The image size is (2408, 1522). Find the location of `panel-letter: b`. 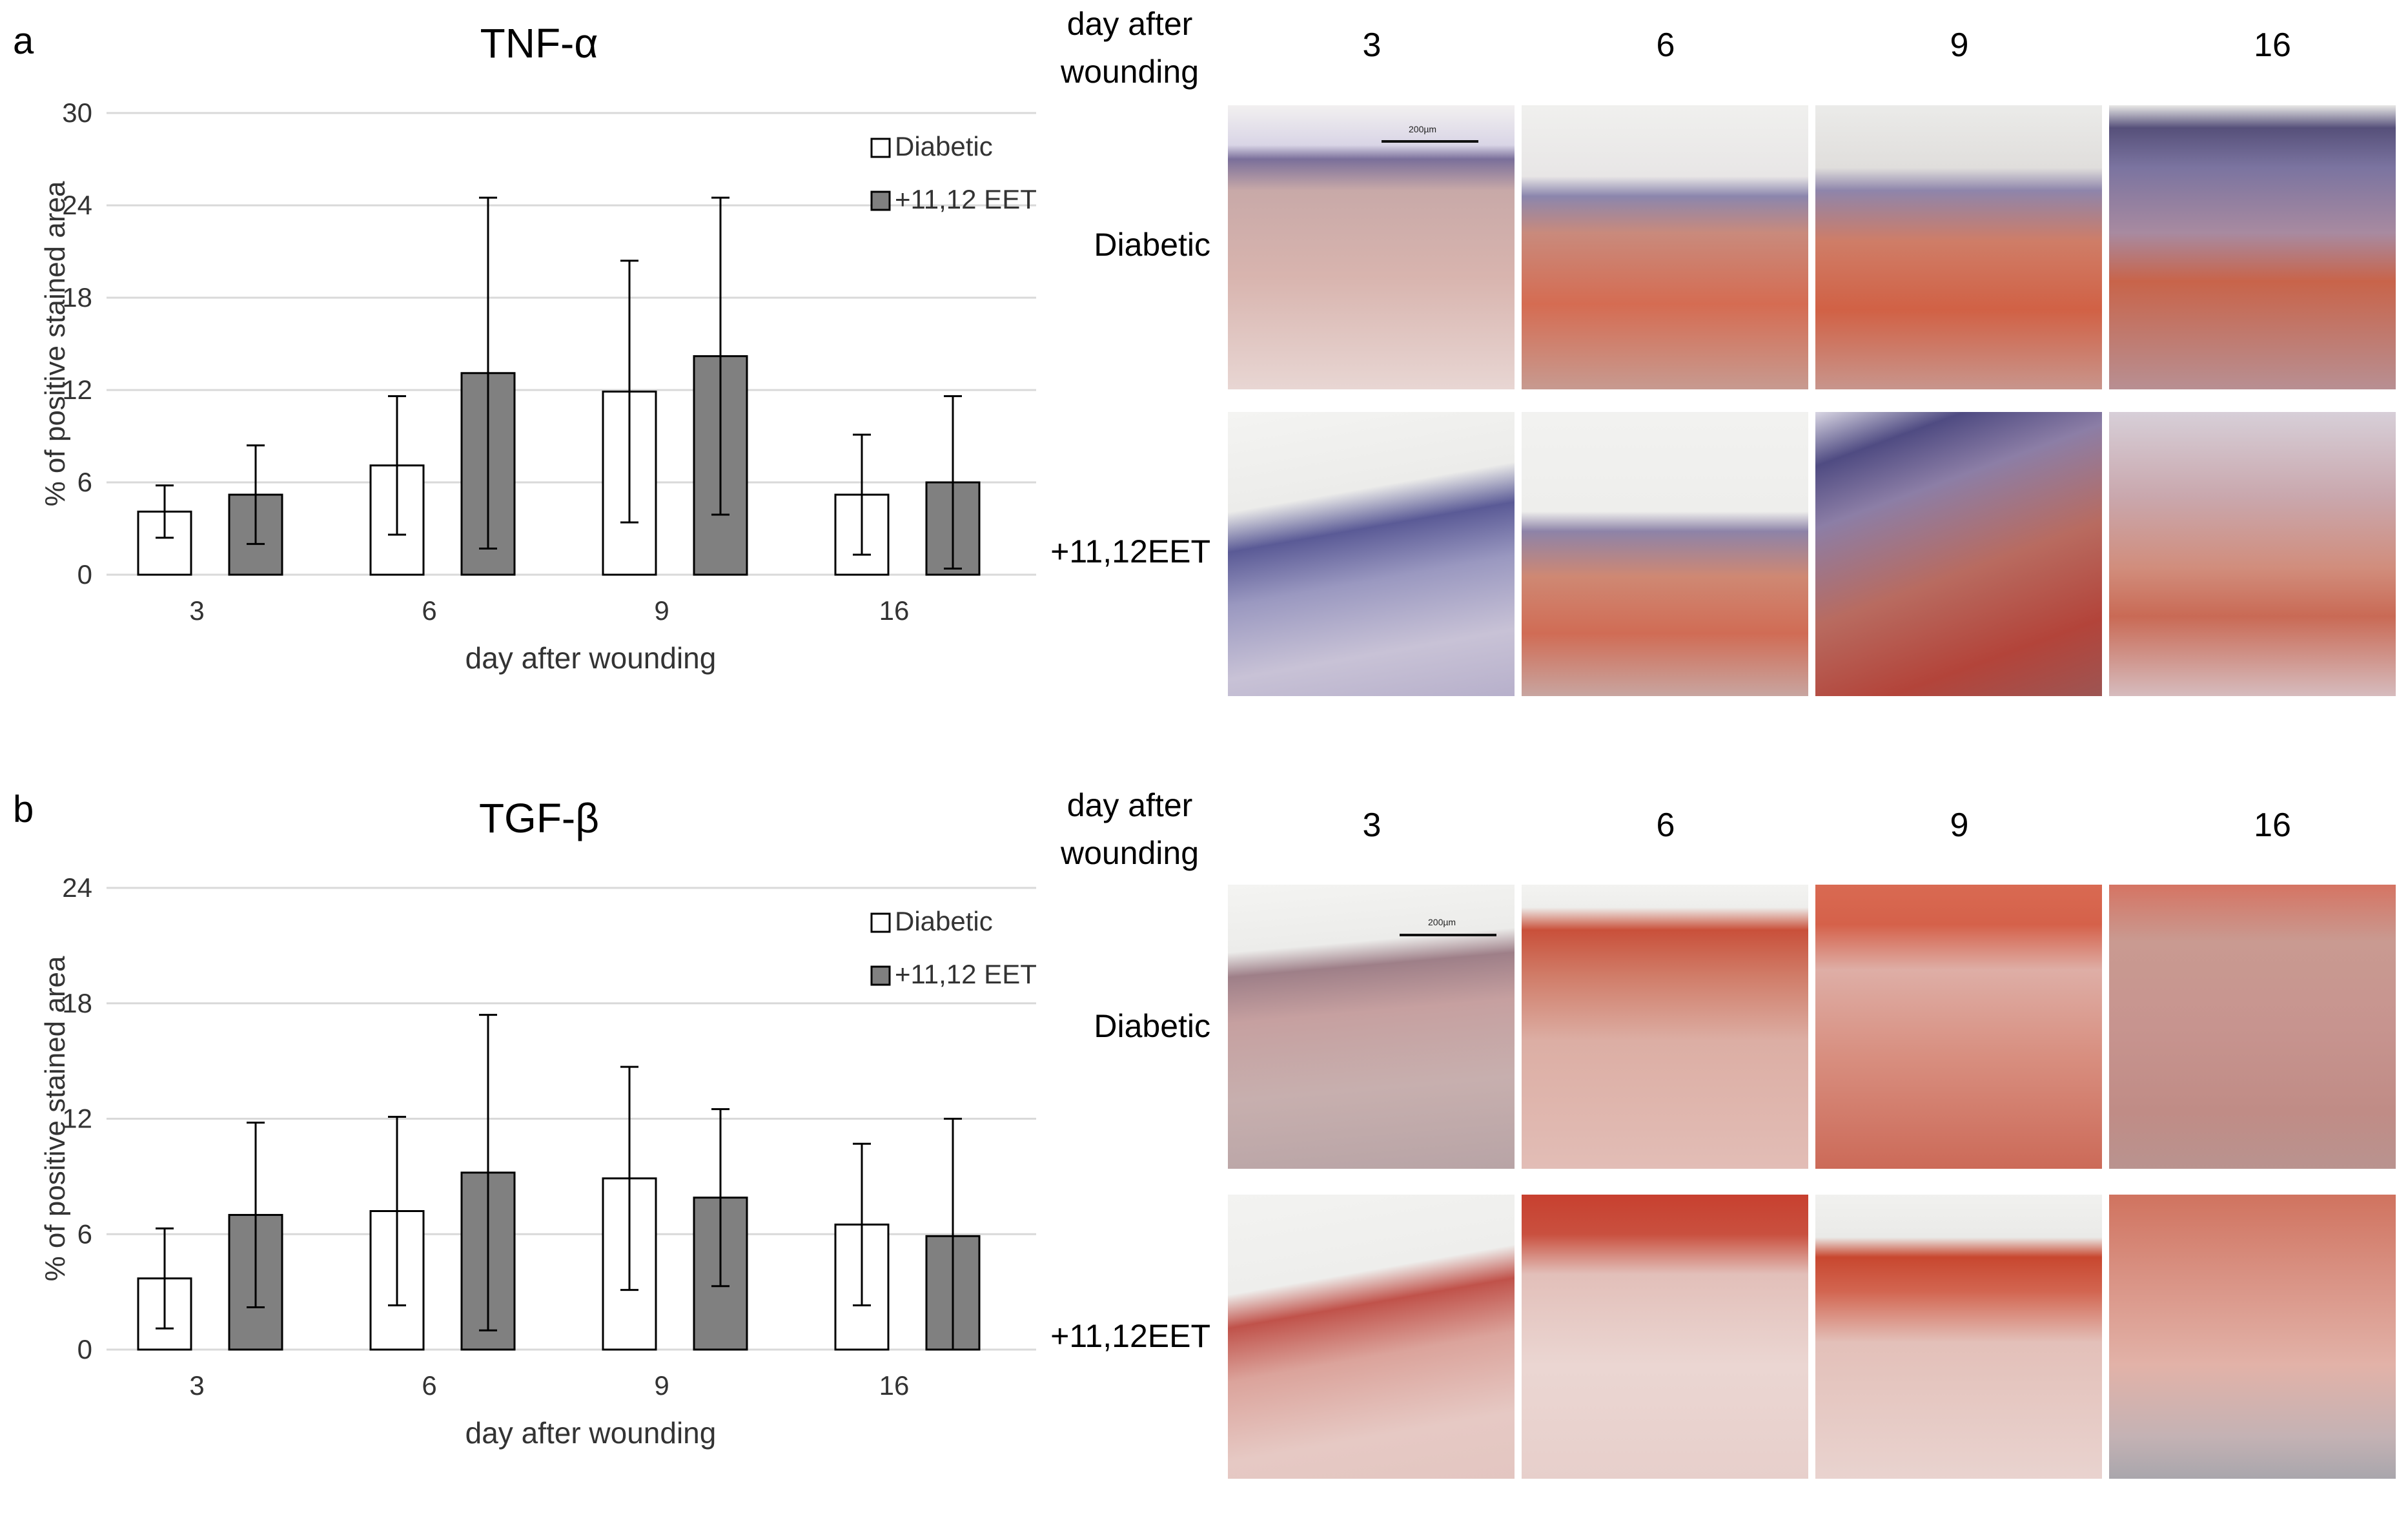

panel-letter: b is located at coordinates (23, 809).